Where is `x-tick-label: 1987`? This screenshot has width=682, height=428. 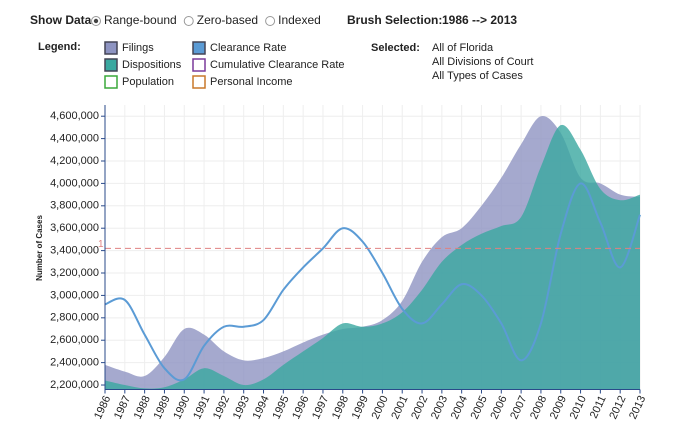 x-tick-label: 1987 is located at coordinates (122, 407).